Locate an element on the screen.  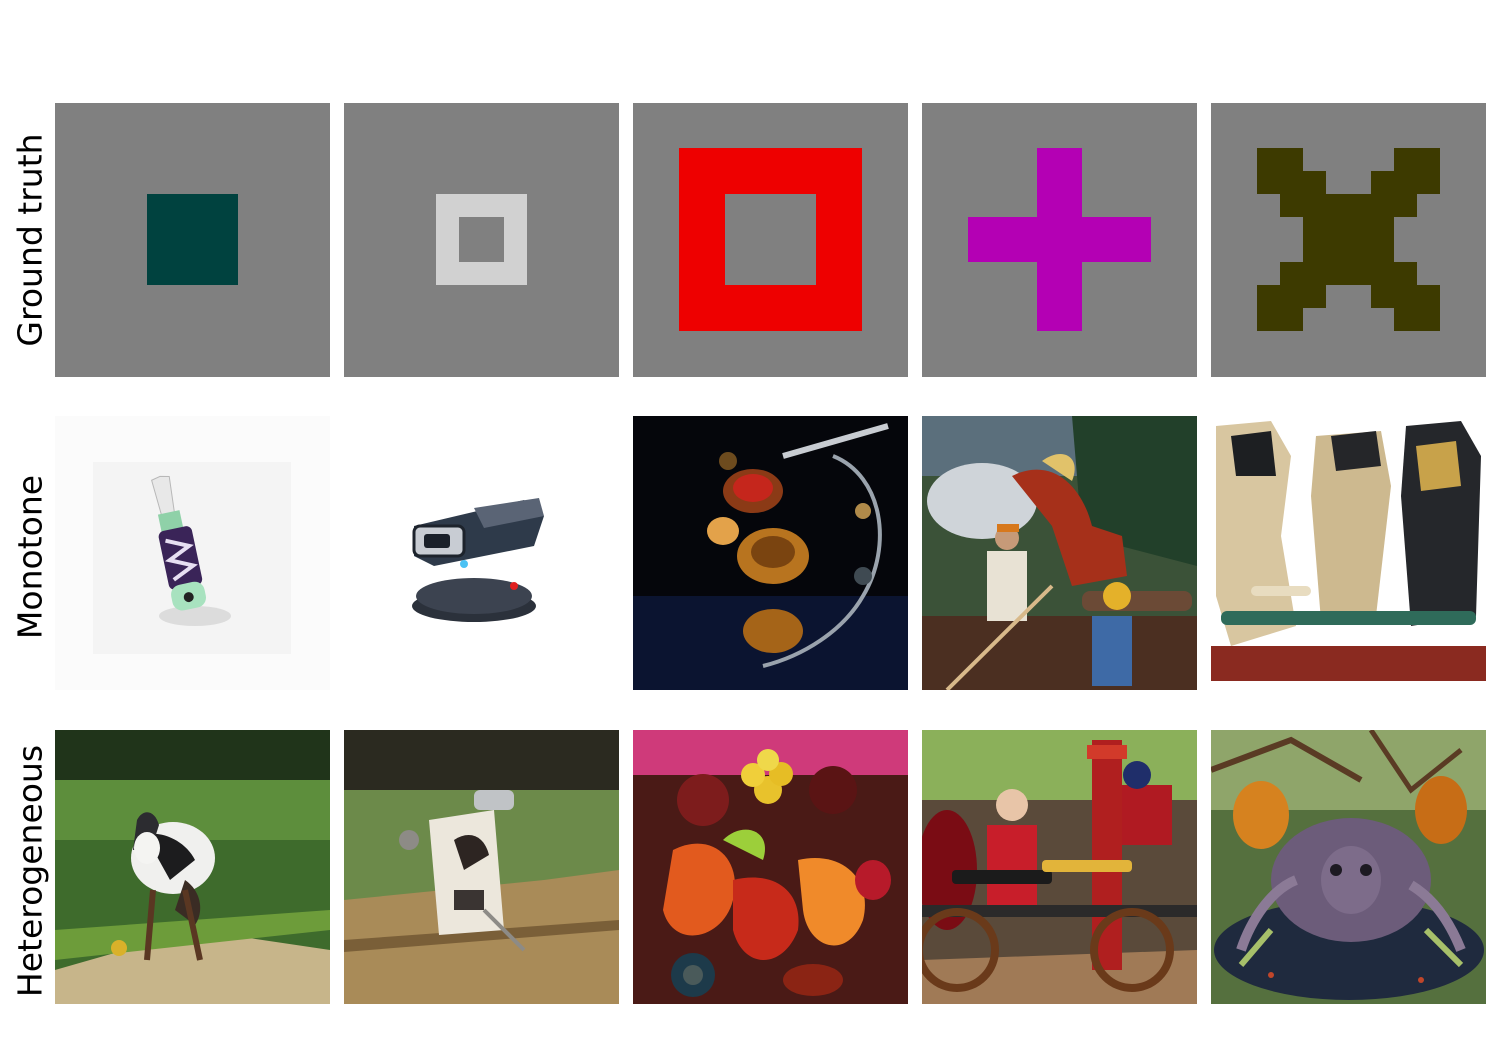
hollow-square-large-shape is located at coordinates (770, 239).